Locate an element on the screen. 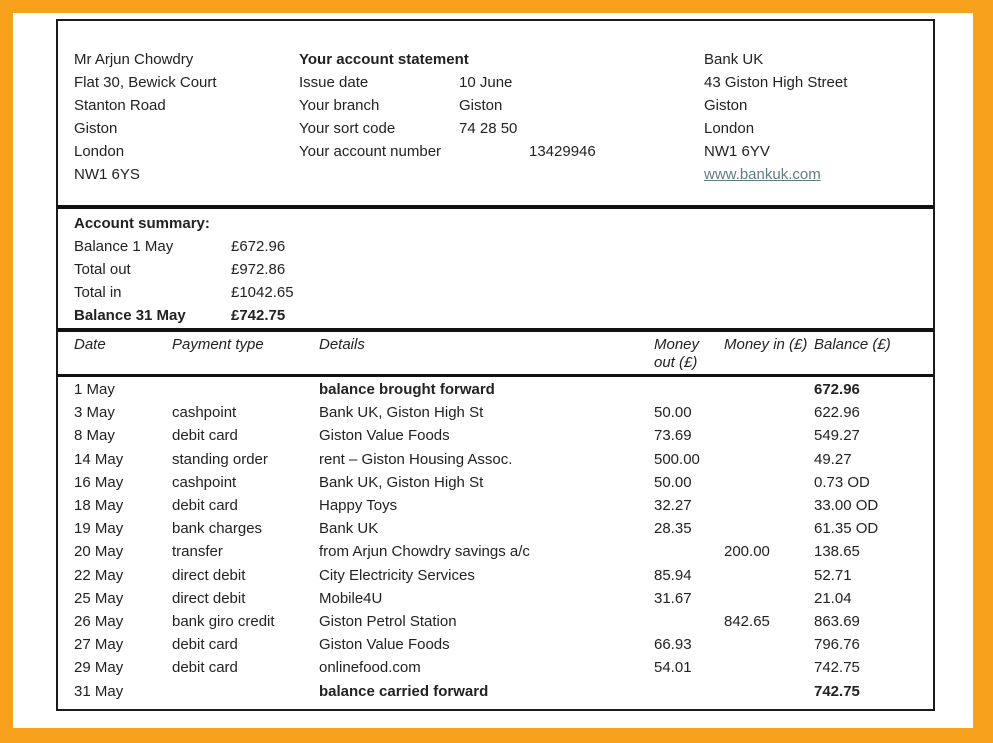 The height and width of the screenshot is (743, 993). summary-label: Balance 1 May is located at coordinates (124, 246).